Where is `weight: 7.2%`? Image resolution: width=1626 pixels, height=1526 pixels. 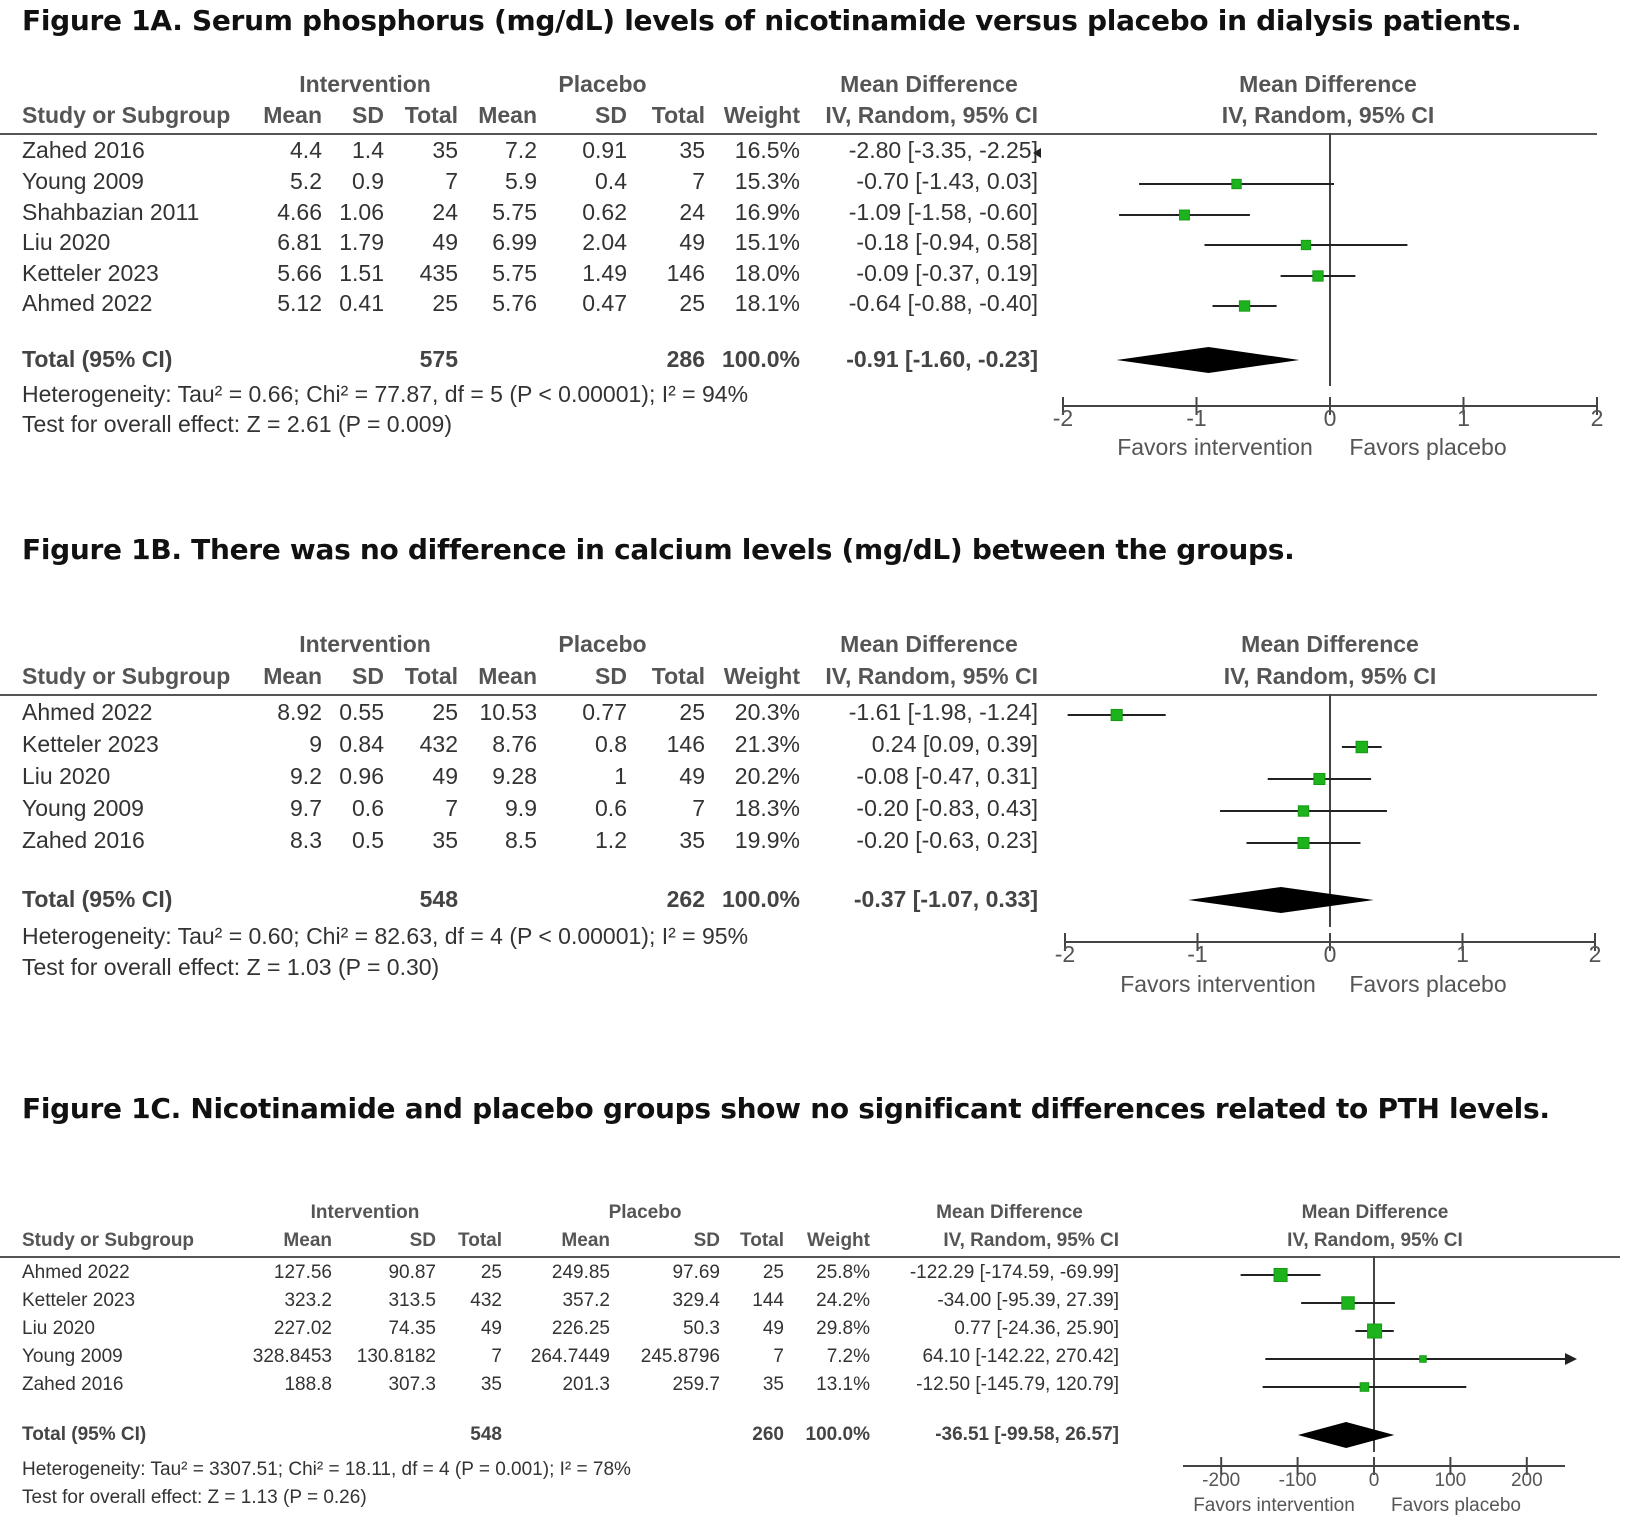
weight: 7.2% is located at coordinates (848, 1356).